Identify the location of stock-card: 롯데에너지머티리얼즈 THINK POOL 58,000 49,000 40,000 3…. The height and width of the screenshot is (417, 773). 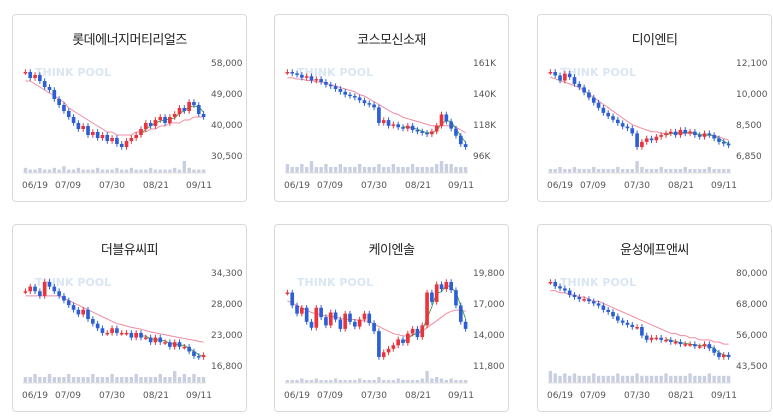
(129, 108).